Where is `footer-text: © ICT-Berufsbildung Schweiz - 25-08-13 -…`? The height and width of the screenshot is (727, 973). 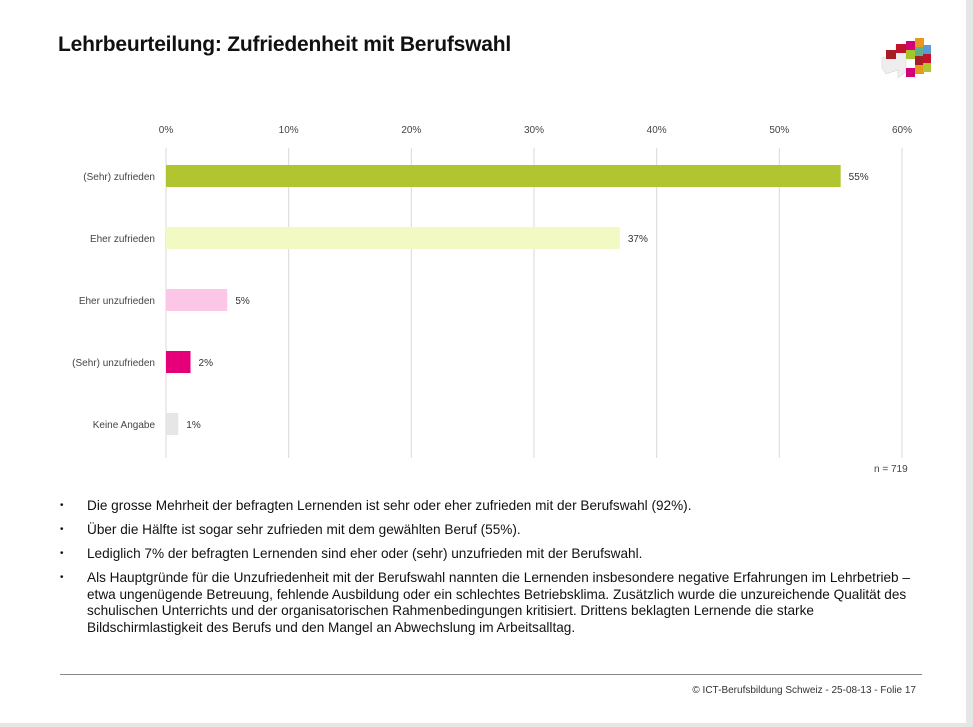 footer-text: © ICT-Berufsbildung Schweiz - 25-08-13 -… is located at coordinates (804, 690).